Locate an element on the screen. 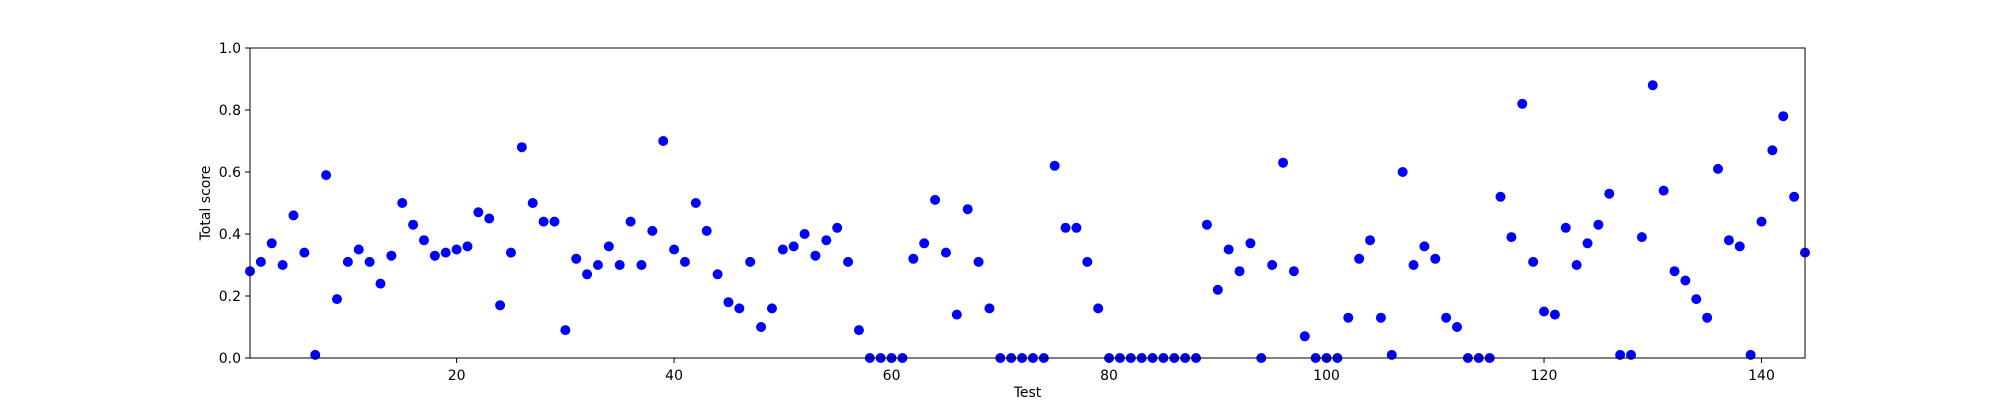  x-tick-label: 40 is located at coordinates (674, 376).